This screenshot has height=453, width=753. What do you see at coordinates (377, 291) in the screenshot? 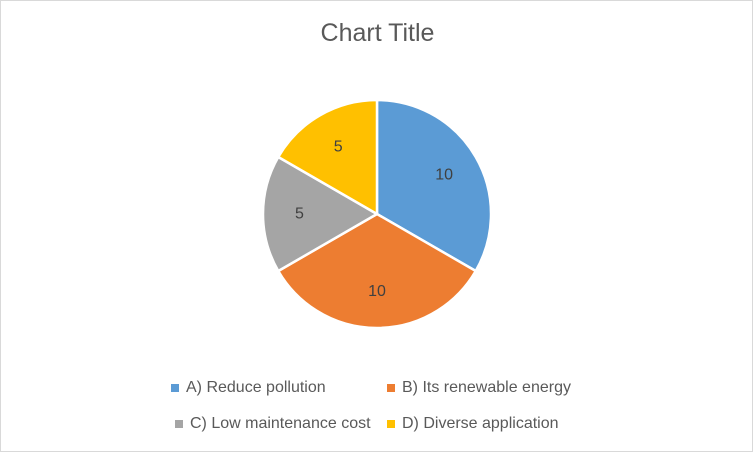
I see `data-label-b: 10` at bounding box center [377, 291].